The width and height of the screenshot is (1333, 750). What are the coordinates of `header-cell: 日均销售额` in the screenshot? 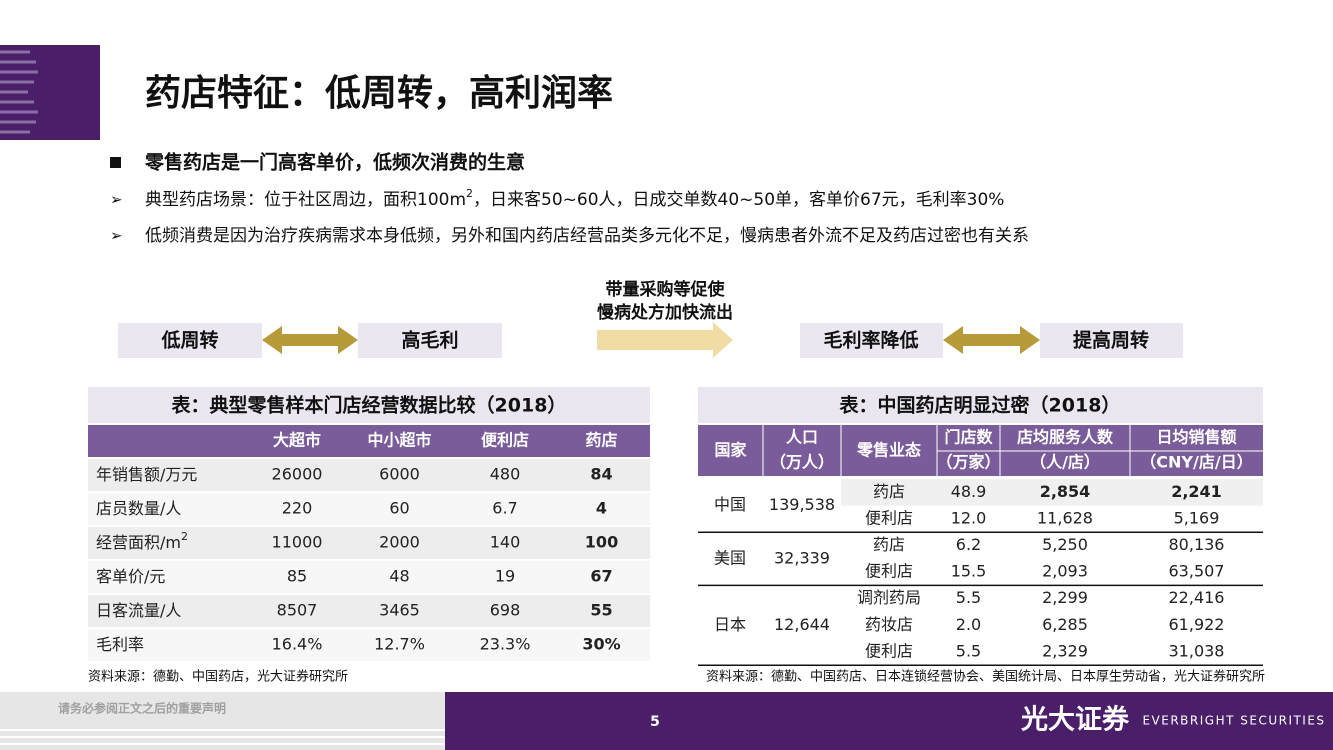 It's located at (1196, 437).